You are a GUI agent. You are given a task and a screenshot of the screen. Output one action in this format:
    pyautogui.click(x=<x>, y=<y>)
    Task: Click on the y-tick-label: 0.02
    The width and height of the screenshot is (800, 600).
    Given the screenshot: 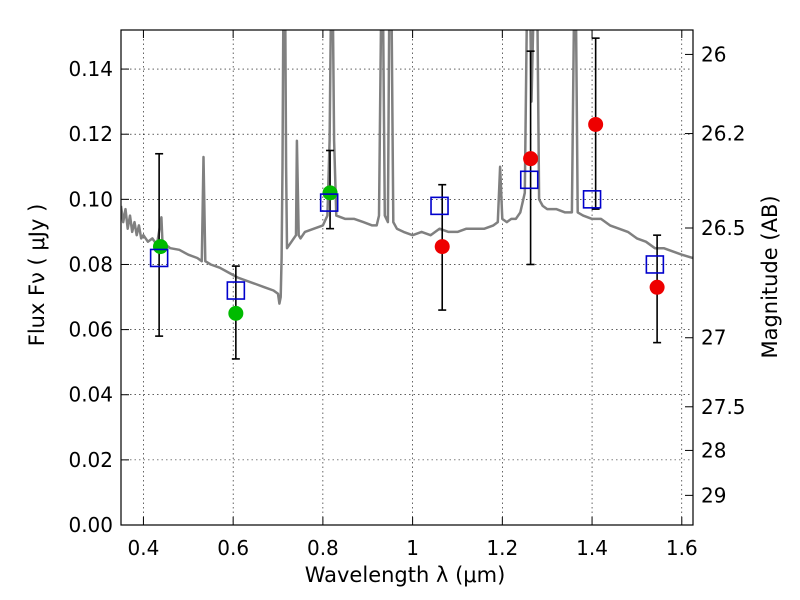 What is the action you would take?
    pyautogui.click(x=90, y=460)
    